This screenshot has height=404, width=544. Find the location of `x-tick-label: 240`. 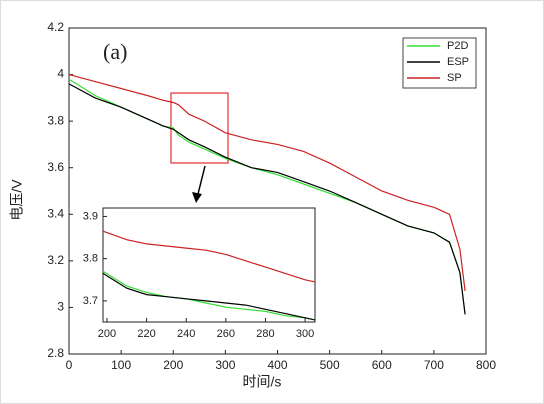

x-tick-label: 240 is located at coordinates (186, 334).